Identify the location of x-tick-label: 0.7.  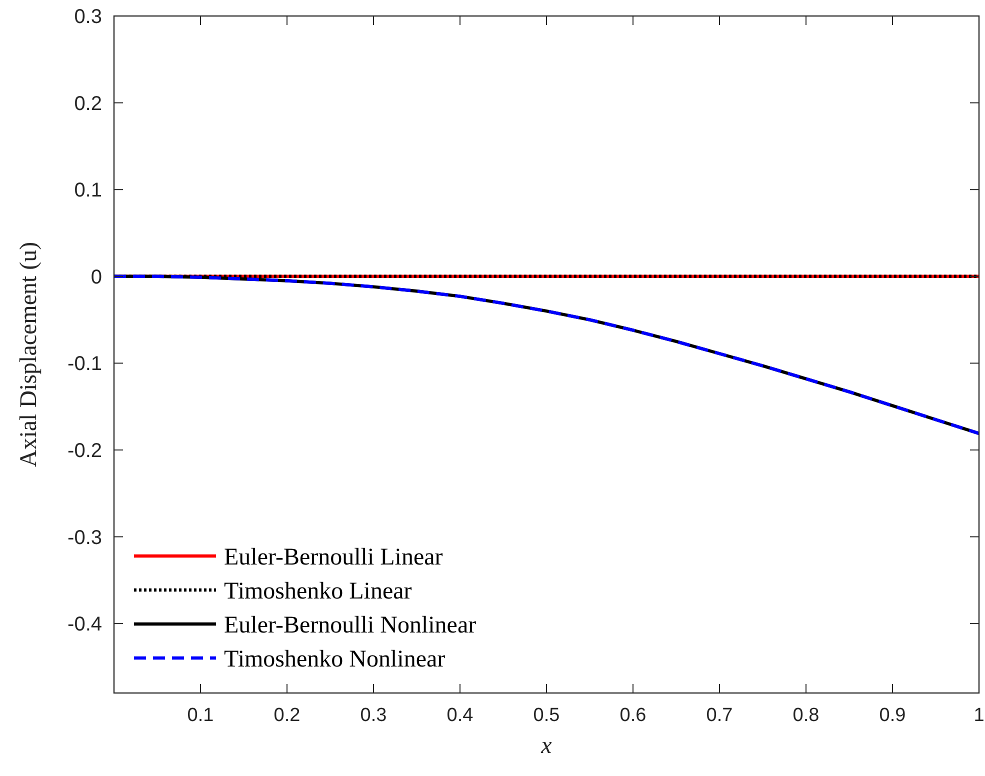
(719, 715).